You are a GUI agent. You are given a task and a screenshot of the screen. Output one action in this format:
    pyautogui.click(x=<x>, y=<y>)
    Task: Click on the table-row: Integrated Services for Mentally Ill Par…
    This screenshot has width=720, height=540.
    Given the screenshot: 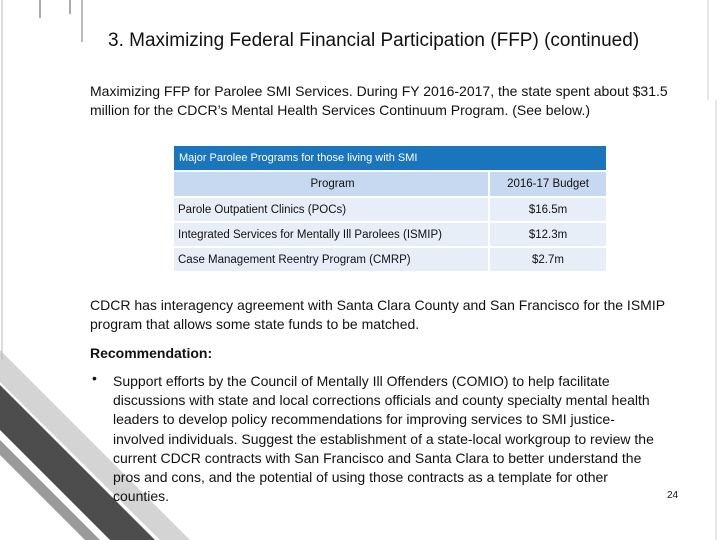 What is the action you would take?
    pyautogui.click(x=390, y=234)
    